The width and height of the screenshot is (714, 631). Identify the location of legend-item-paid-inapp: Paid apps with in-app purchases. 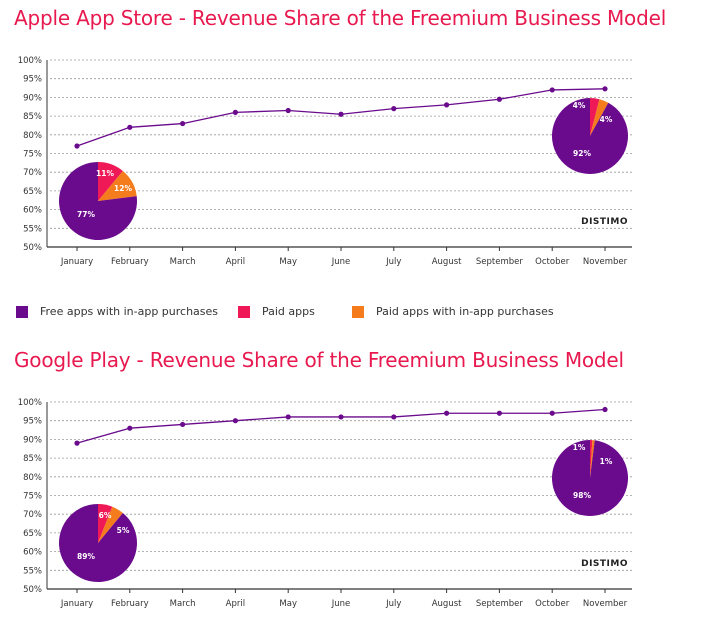
(453, 311).